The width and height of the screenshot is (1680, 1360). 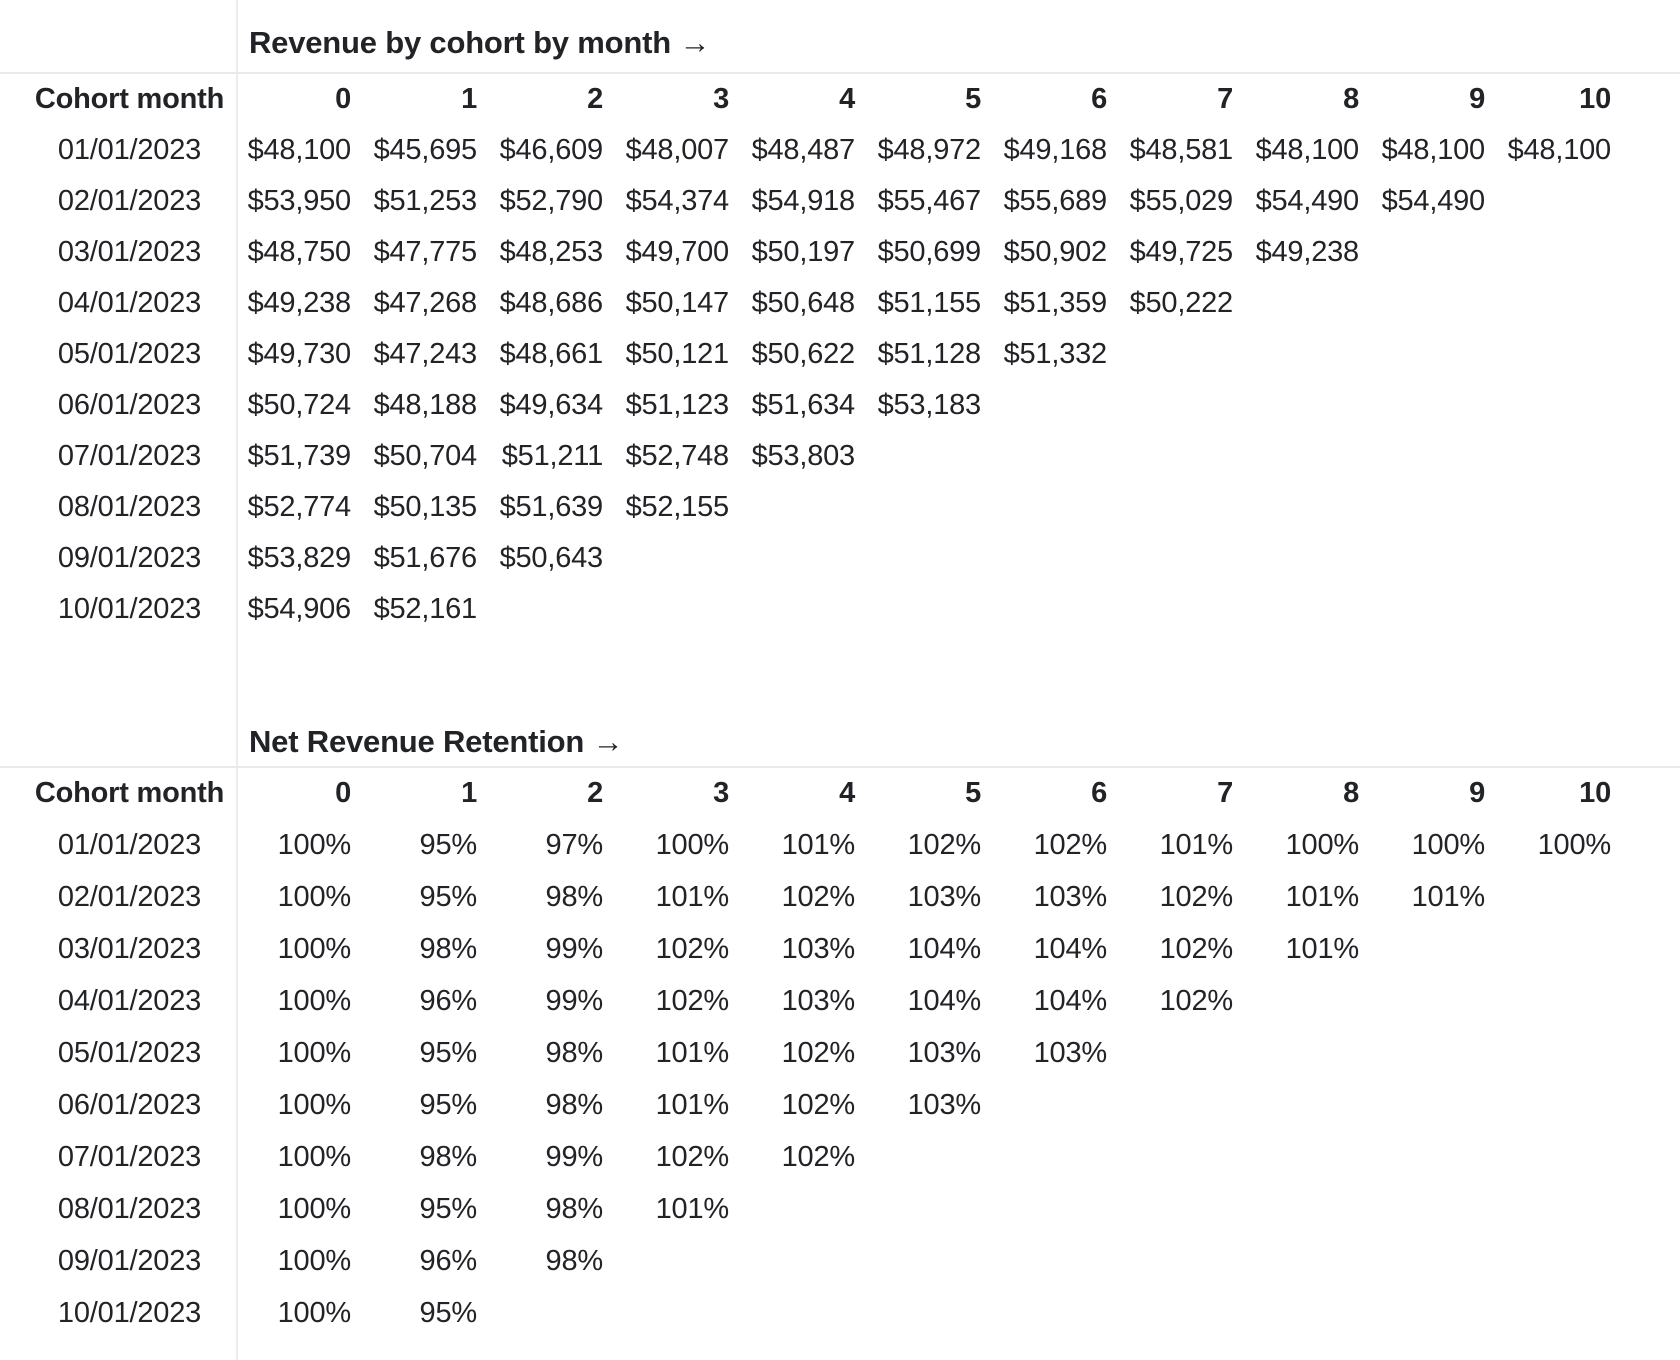 I want to click on revenue-cell: $48,686, so click(x=551, y=303).